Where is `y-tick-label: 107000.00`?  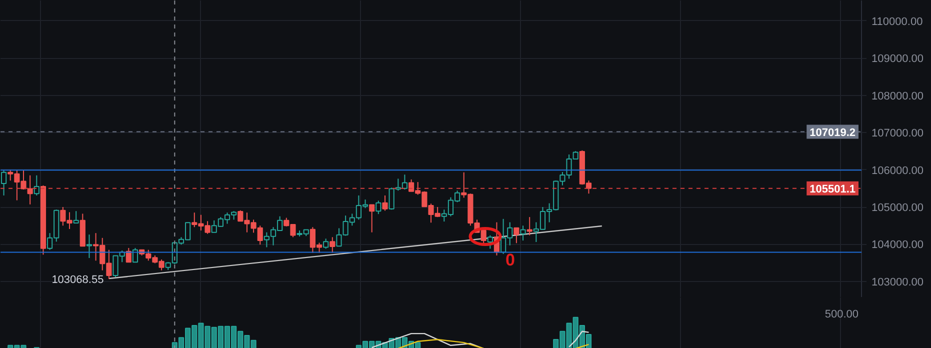
y-tick-label: 107000.00 is located at coordinates (898, 134).